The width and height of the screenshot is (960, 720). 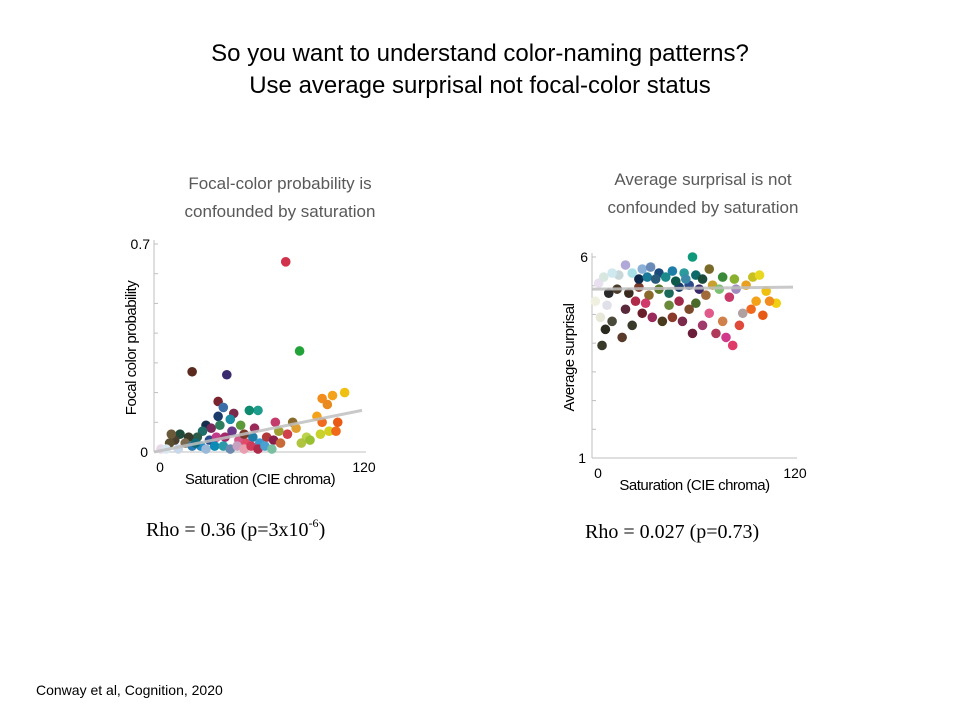 What do you see at coordinates (129, 690) in the screenshot?
I see `citation: Conway et al, Cognition, 2020` at bounding box center [129, 690].